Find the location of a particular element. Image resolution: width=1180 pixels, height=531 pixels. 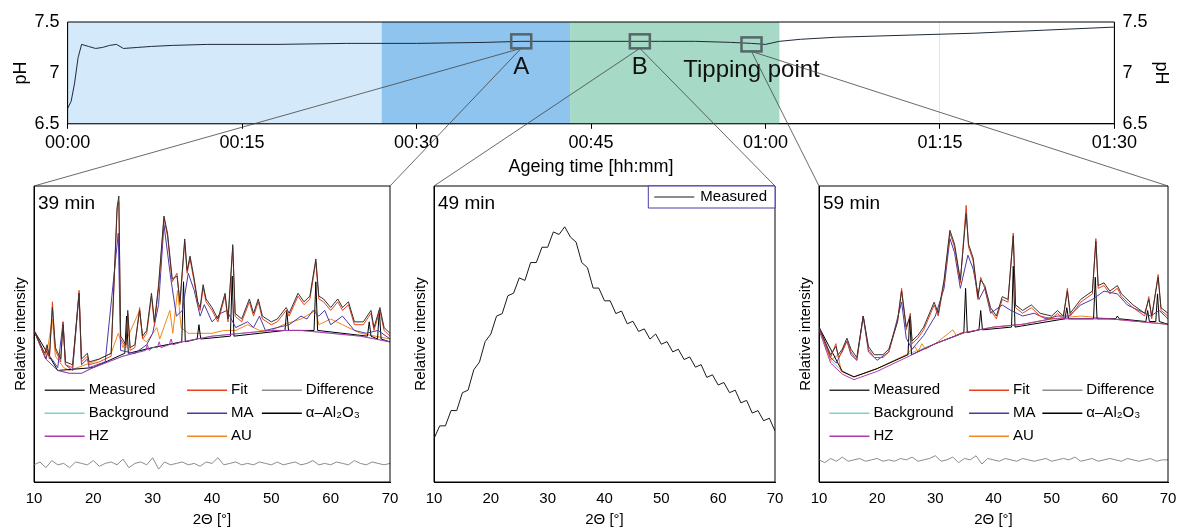

annotation: A is located at coordinates (521, 65).